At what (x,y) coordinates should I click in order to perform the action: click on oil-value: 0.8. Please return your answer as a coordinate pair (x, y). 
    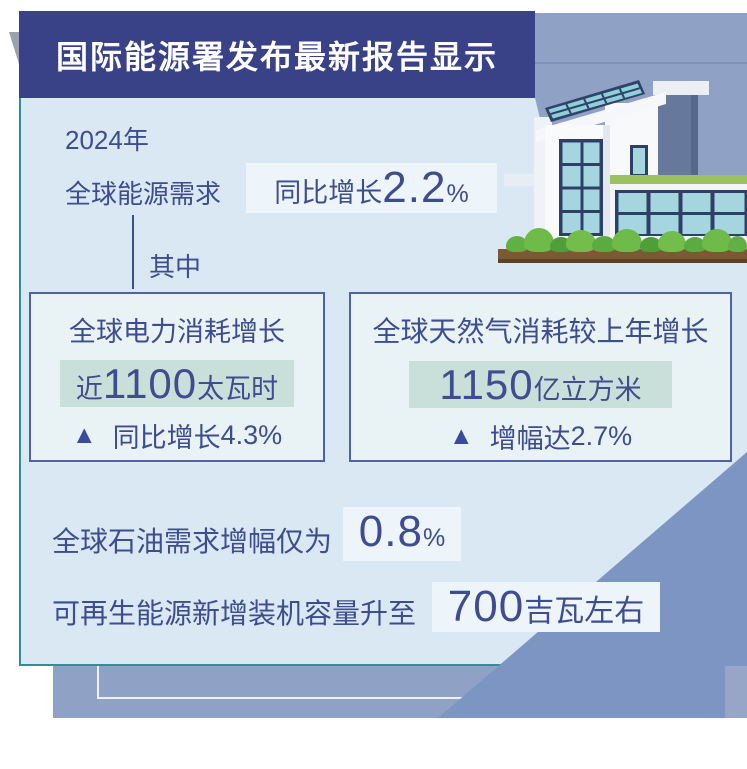
    Looking at the image, I should click on (390, 531).